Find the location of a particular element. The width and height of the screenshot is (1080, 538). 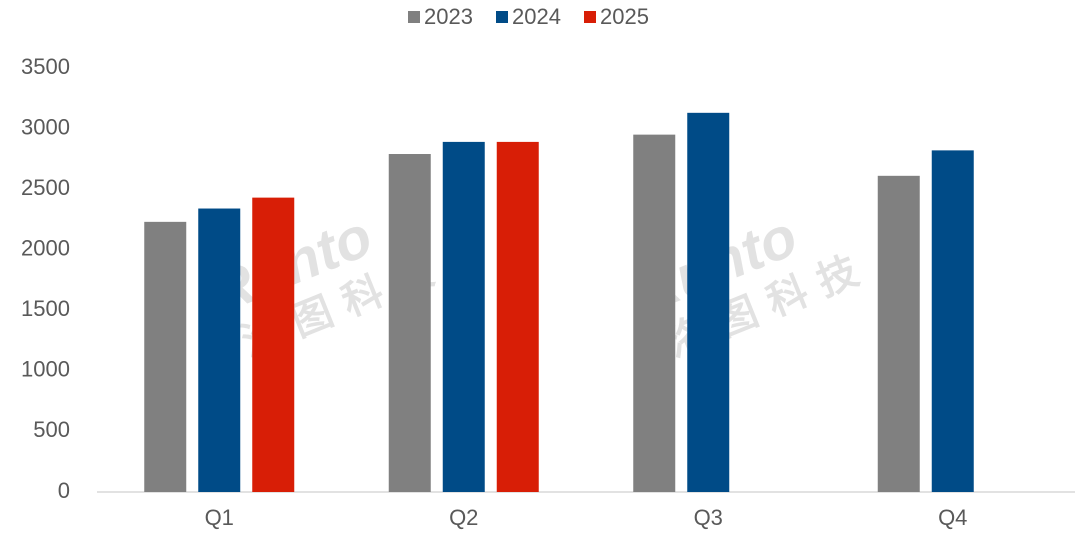

y-tick-label: 1500 is located at coordinates (45, 308).